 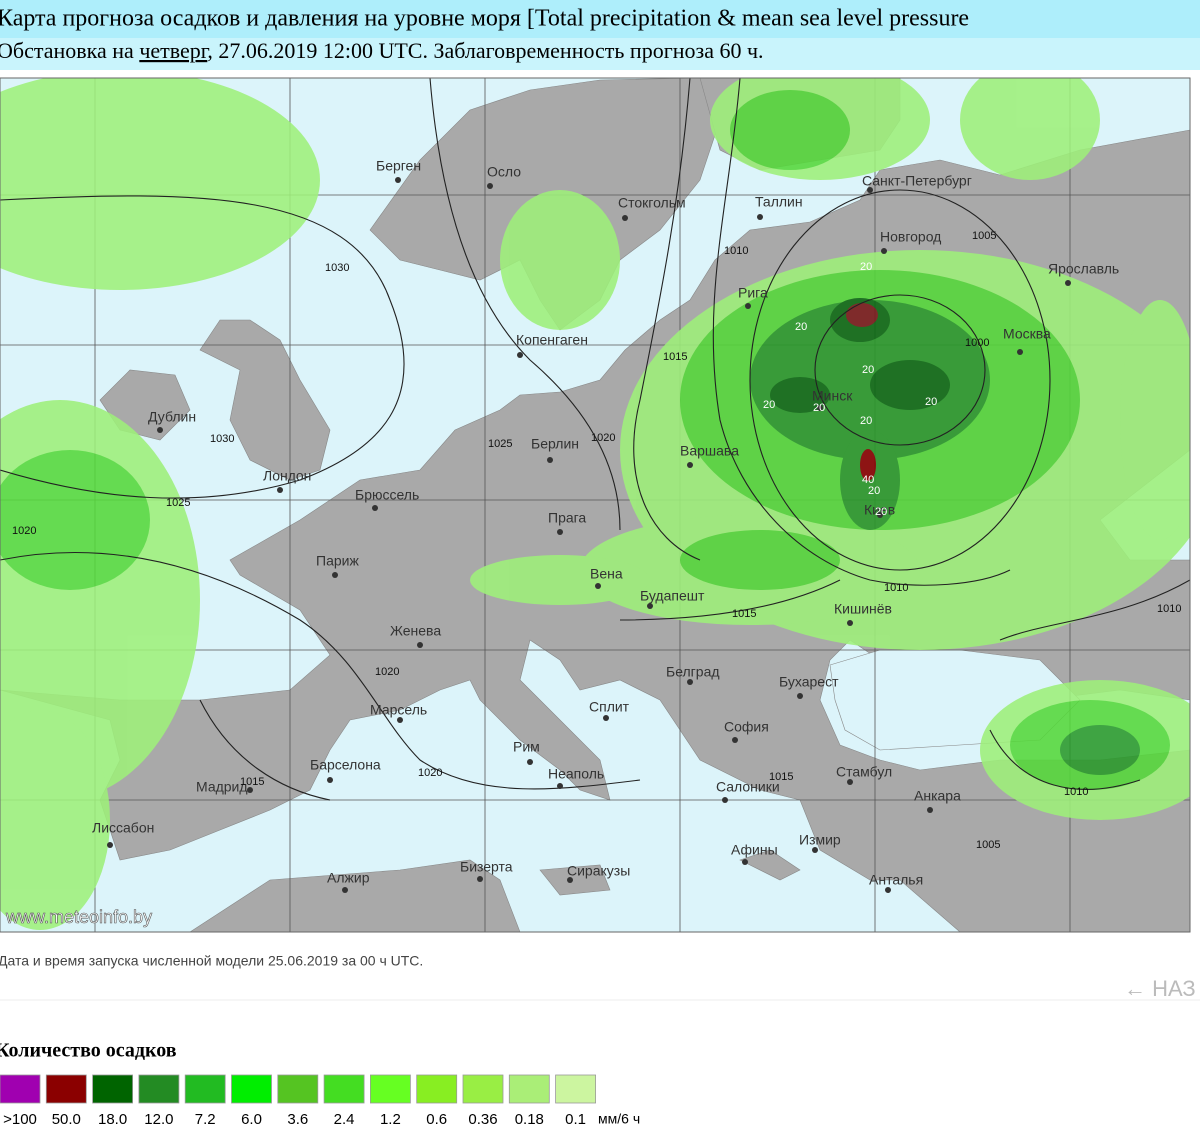 I want to click on city-label: Неаполь, so click(x=576, y=774).